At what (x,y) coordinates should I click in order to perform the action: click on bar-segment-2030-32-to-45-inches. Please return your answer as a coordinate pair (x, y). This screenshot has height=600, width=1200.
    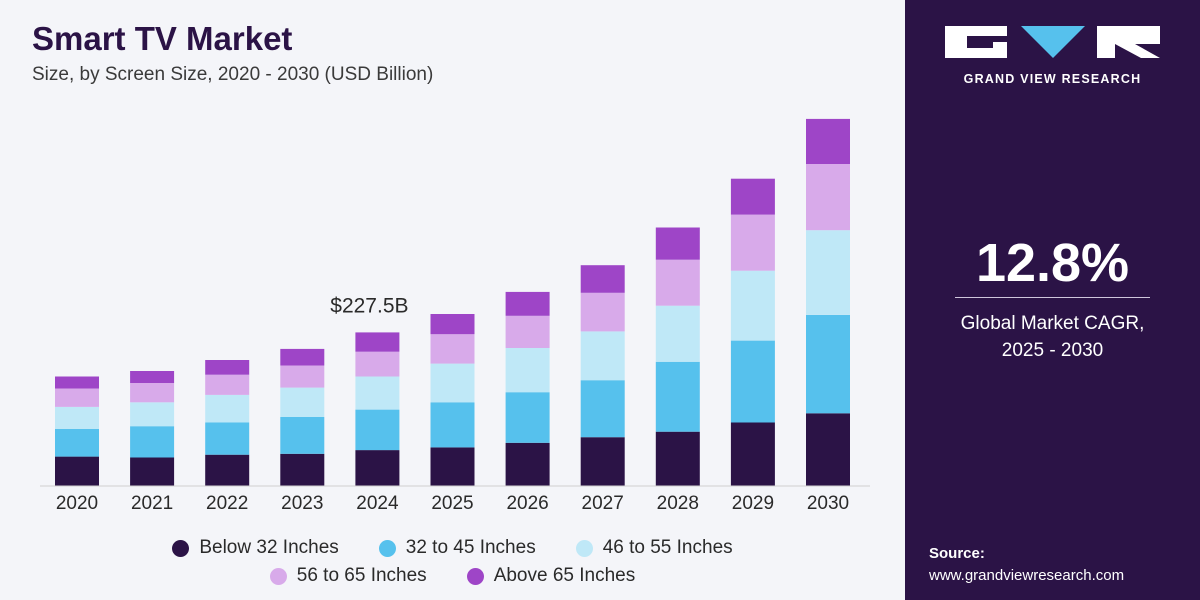
    Looking at the image, I should click on (828, 364).